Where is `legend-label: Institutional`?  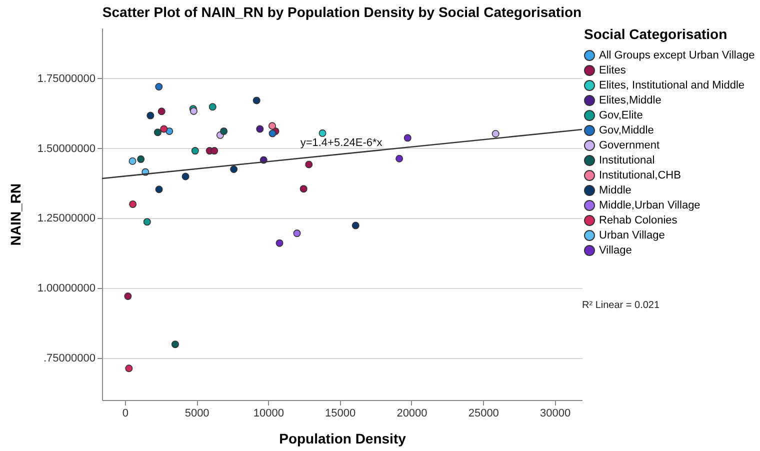 legend-label: Institutional is located at coordinates (627, 160).